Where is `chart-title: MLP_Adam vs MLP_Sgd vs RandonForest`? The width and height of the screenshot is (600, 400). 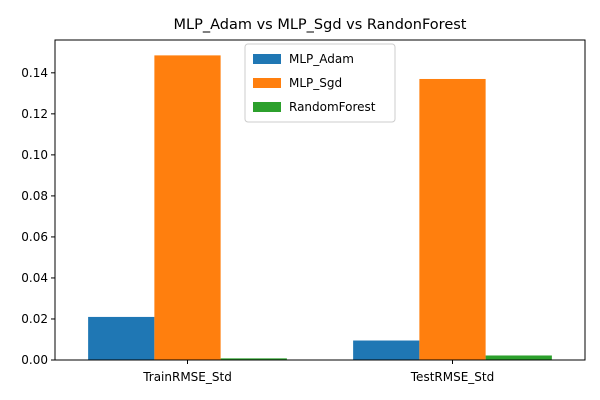 chart-title: MLP_Adam vs MLP_Sgd vs RandonForest is located at coordinates (320, 25).